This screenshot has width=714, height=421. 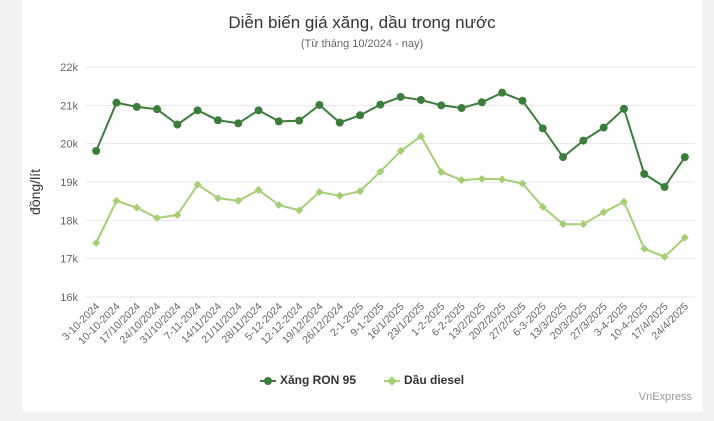 I want to click on y-tick-label: 21k, so click(x=69, y=106).